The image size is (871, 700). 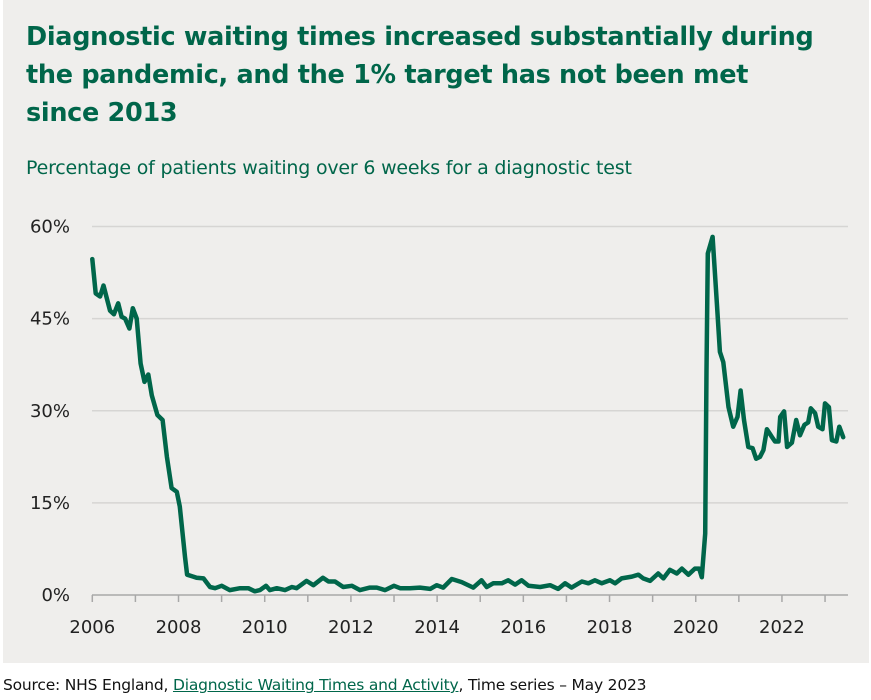 I want to click on x-tick-label: 2022, so click(x=782, y=627).